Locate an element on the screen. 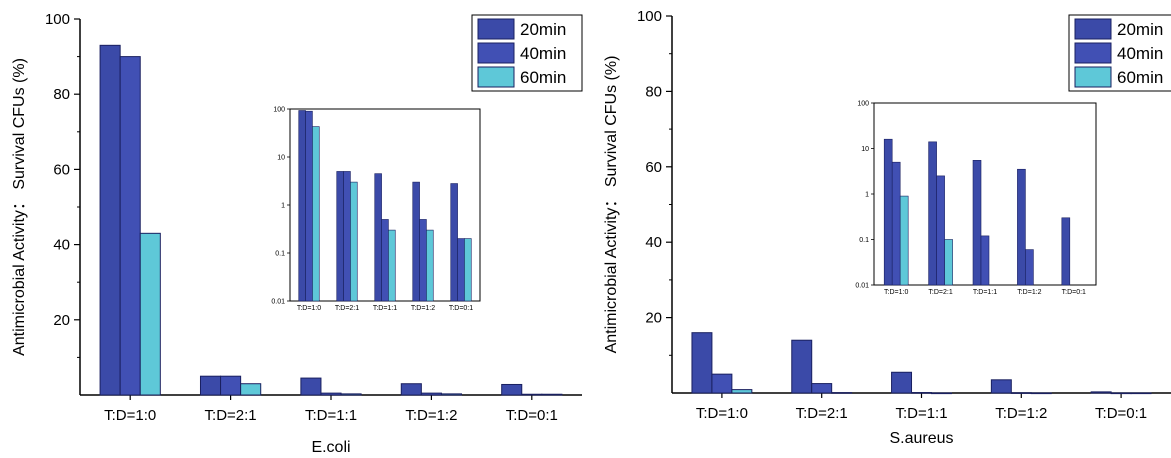 Image resolution: width=1171 pixels, height=458 pixels. y-tick-label: 60 is located at coordinates (653, 167).